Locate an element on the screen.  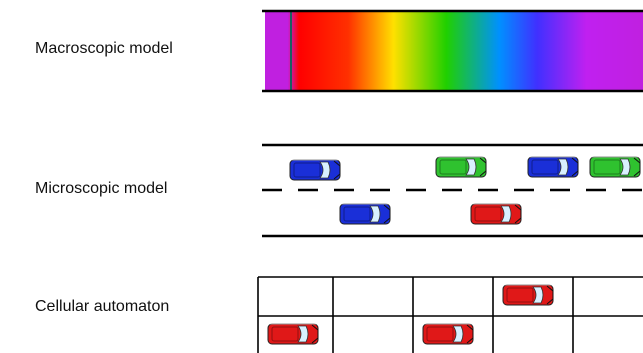
cellular-automaton-grid is located at coordinates (450, 314).